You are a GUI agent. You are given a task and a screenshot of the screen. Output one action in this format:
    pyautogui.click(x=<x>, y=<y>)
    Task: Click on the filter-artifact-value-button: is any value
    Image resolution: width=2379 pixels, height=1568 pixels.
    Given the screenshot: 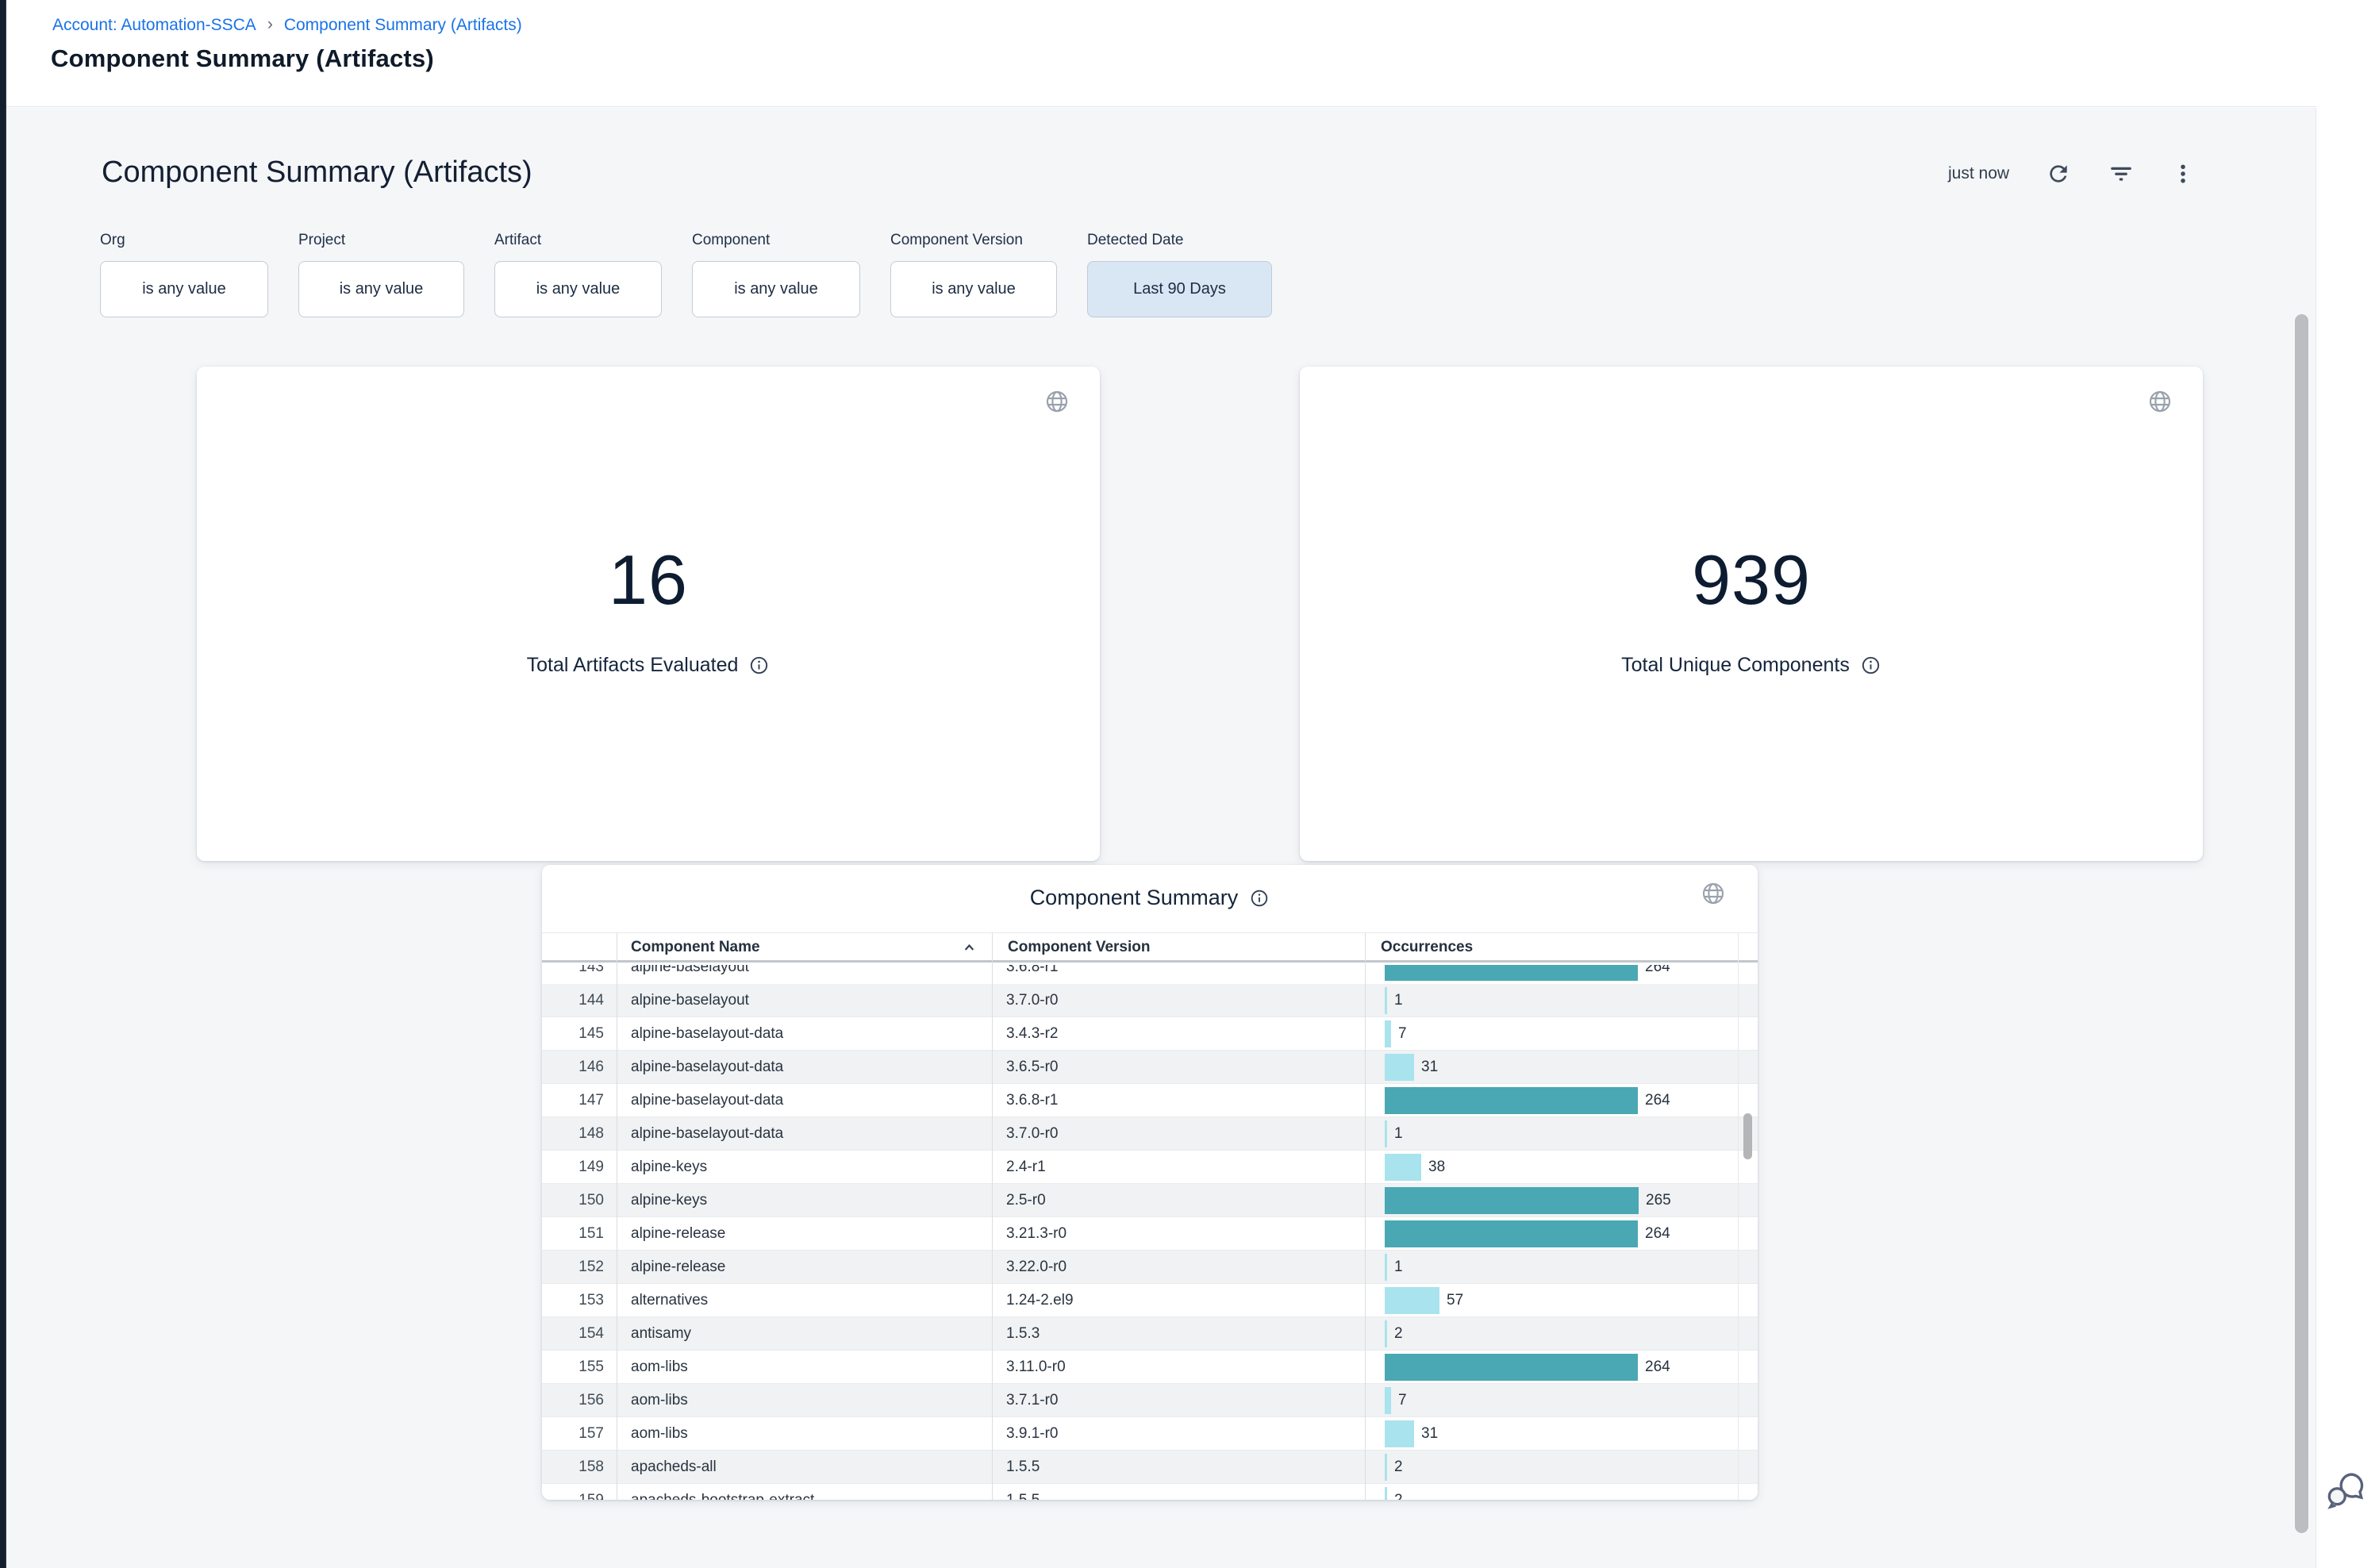 What is the action you would take?
    pyautogui.click(x=578, y=289)
    